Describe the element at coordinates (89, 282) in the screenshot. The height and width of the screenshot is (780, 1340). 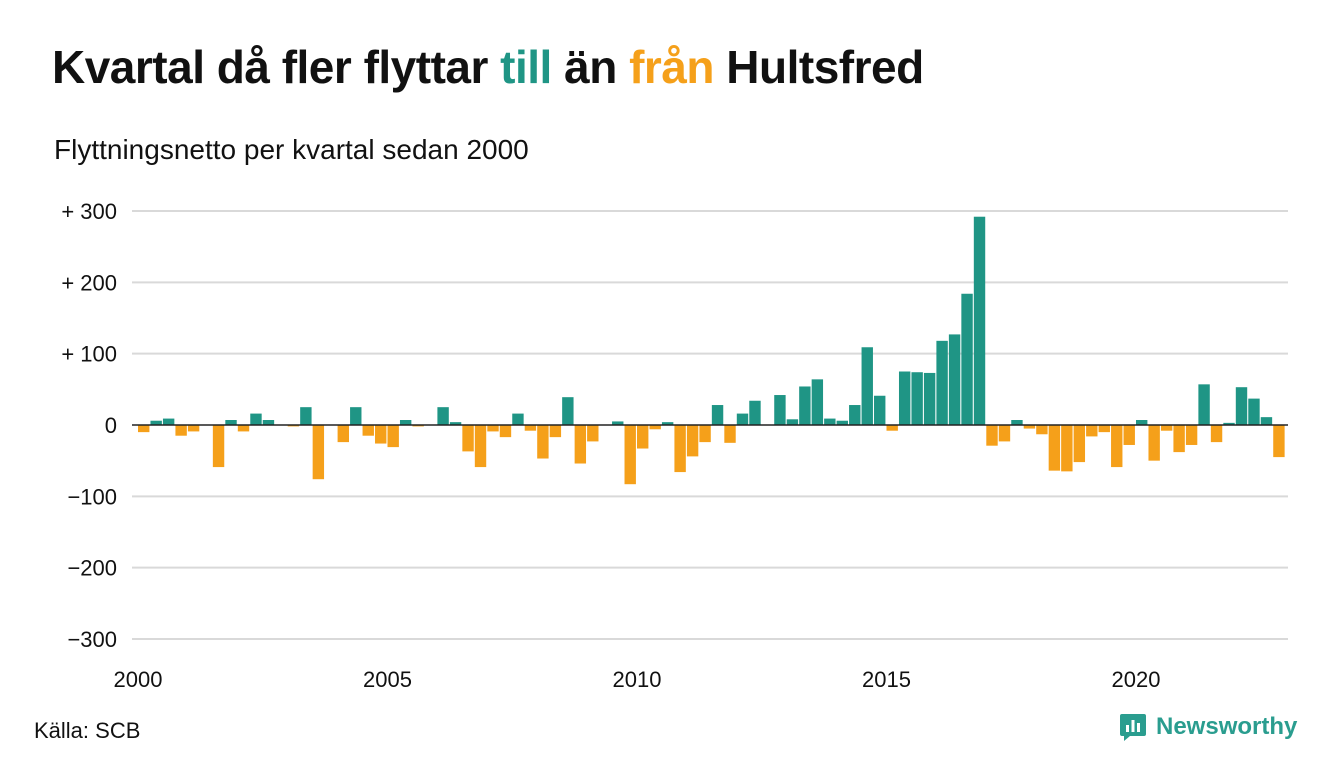
I see `y-tick-label: + 200` at that location.